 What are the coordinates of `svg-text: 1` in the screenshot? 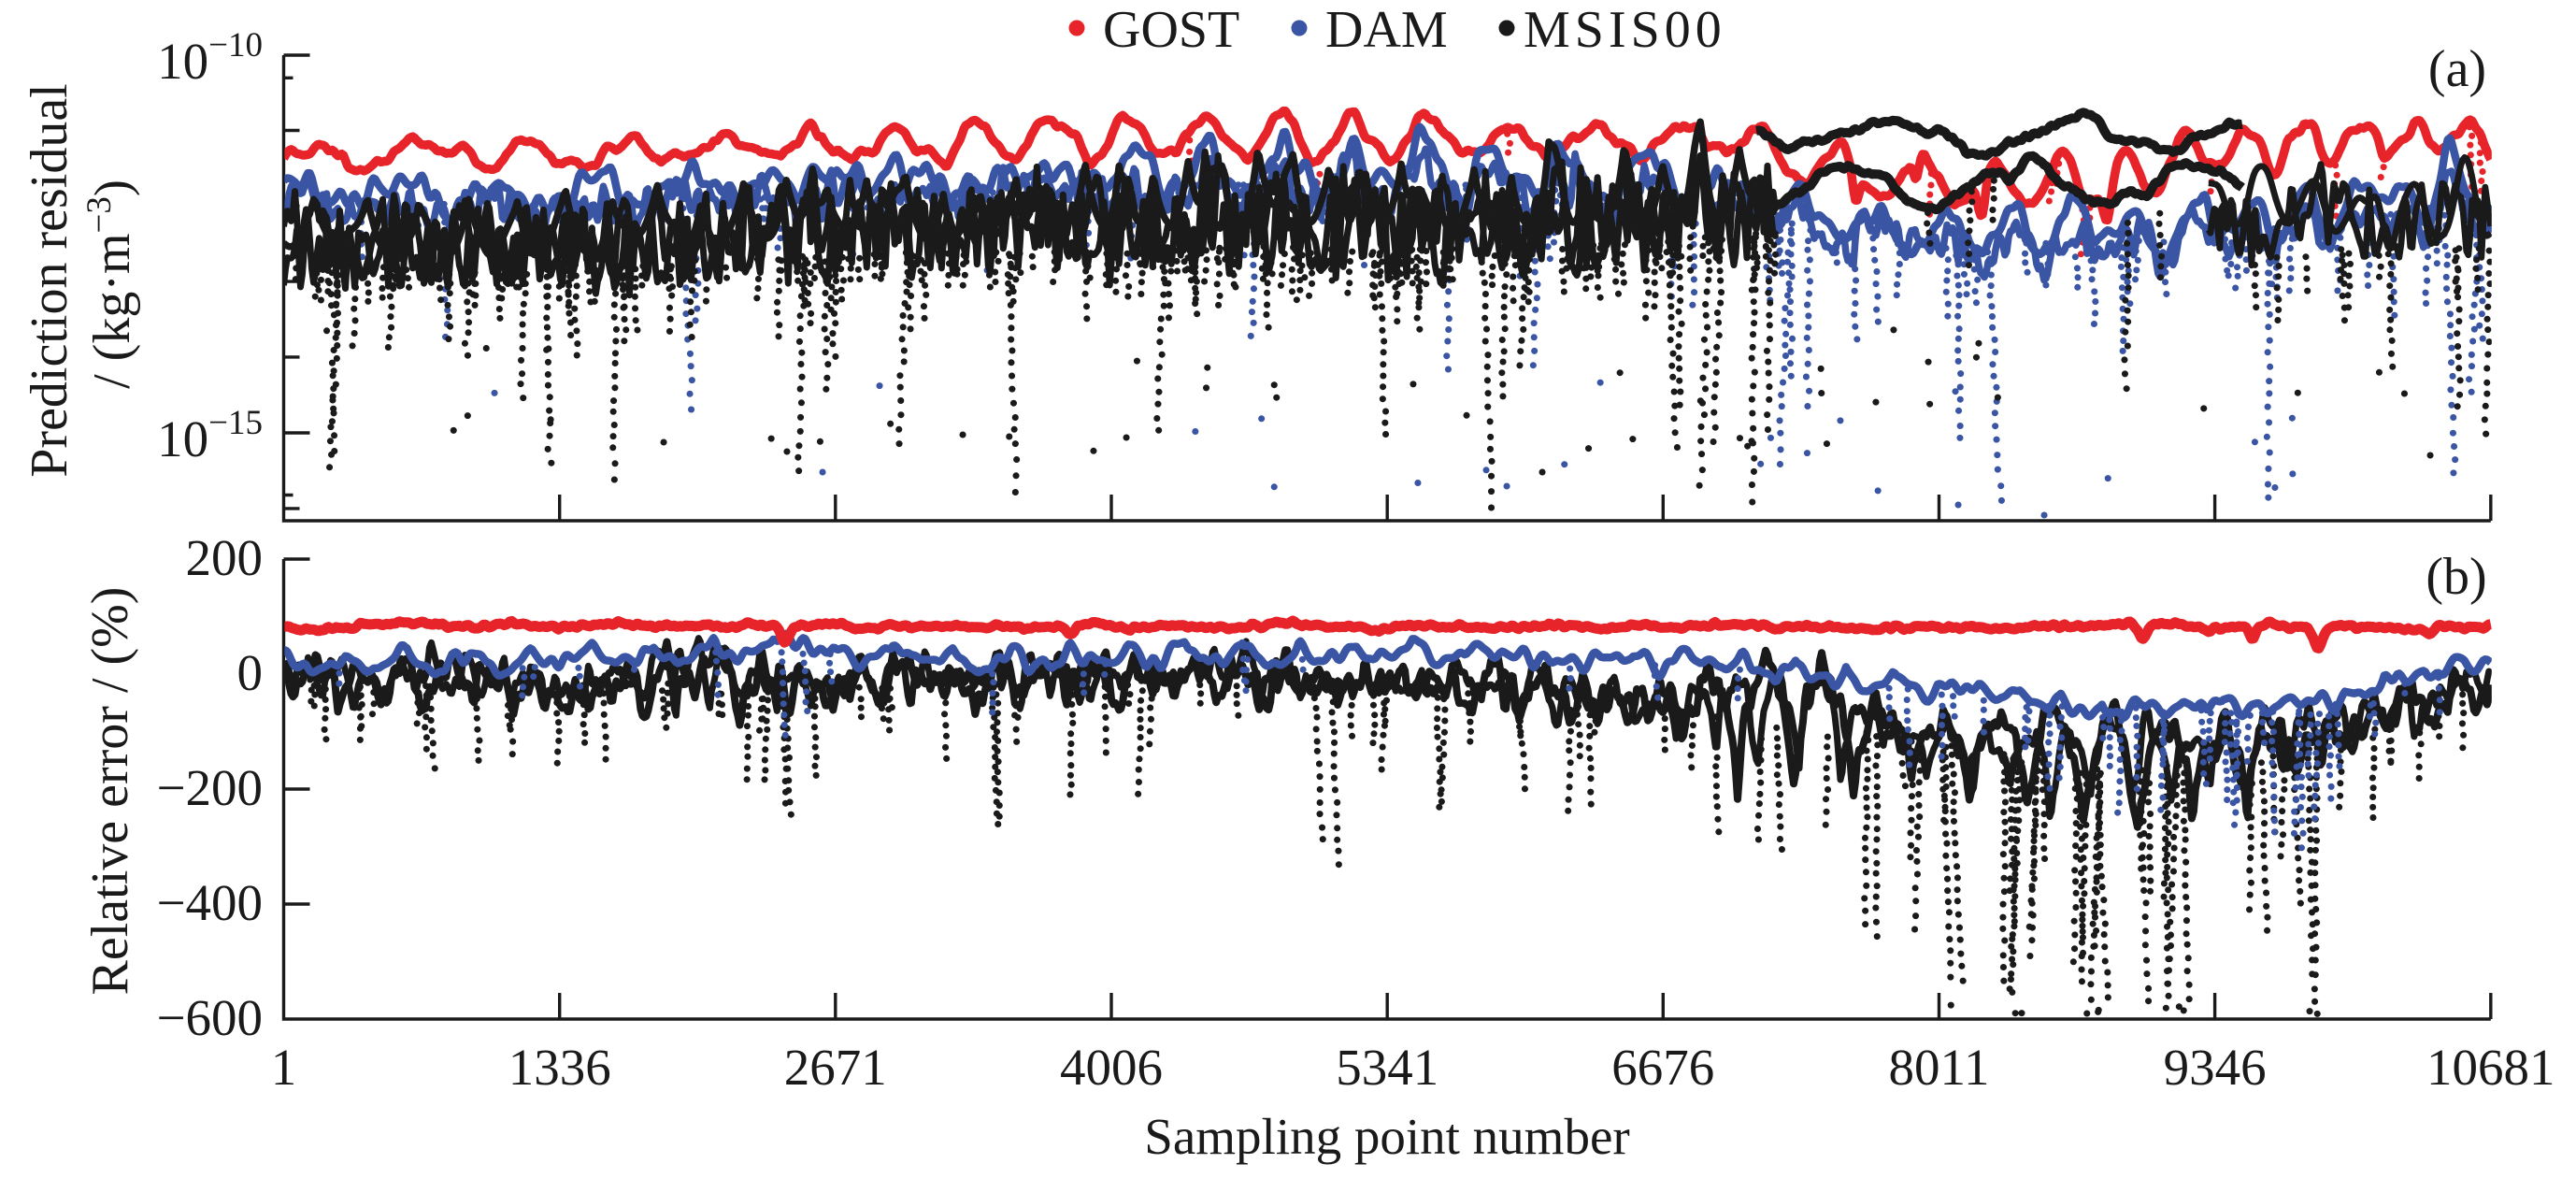 It's located at (284, 1068).